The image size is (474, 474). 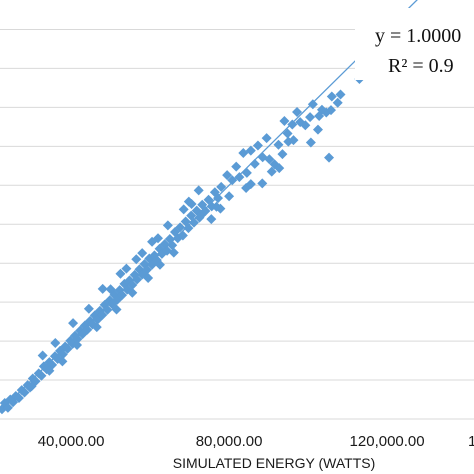 I want to click on x-tick-label-2: 120,000.00, so click(x=387, y=441).